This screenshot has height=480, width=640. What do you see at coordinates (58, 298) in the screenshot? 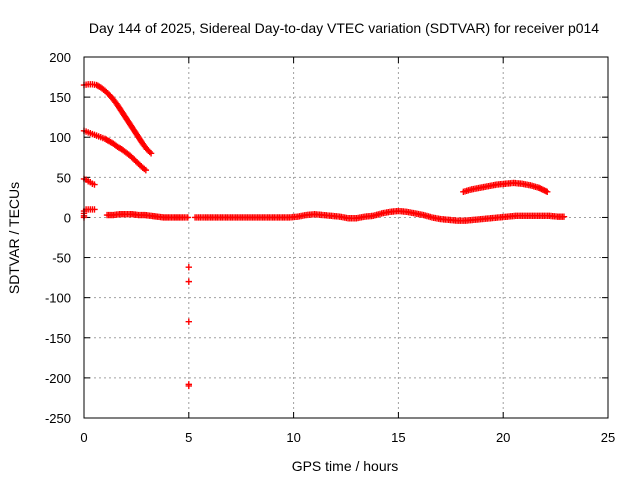
I see `y-tick-label: -100` at bounding box center [58, 298].